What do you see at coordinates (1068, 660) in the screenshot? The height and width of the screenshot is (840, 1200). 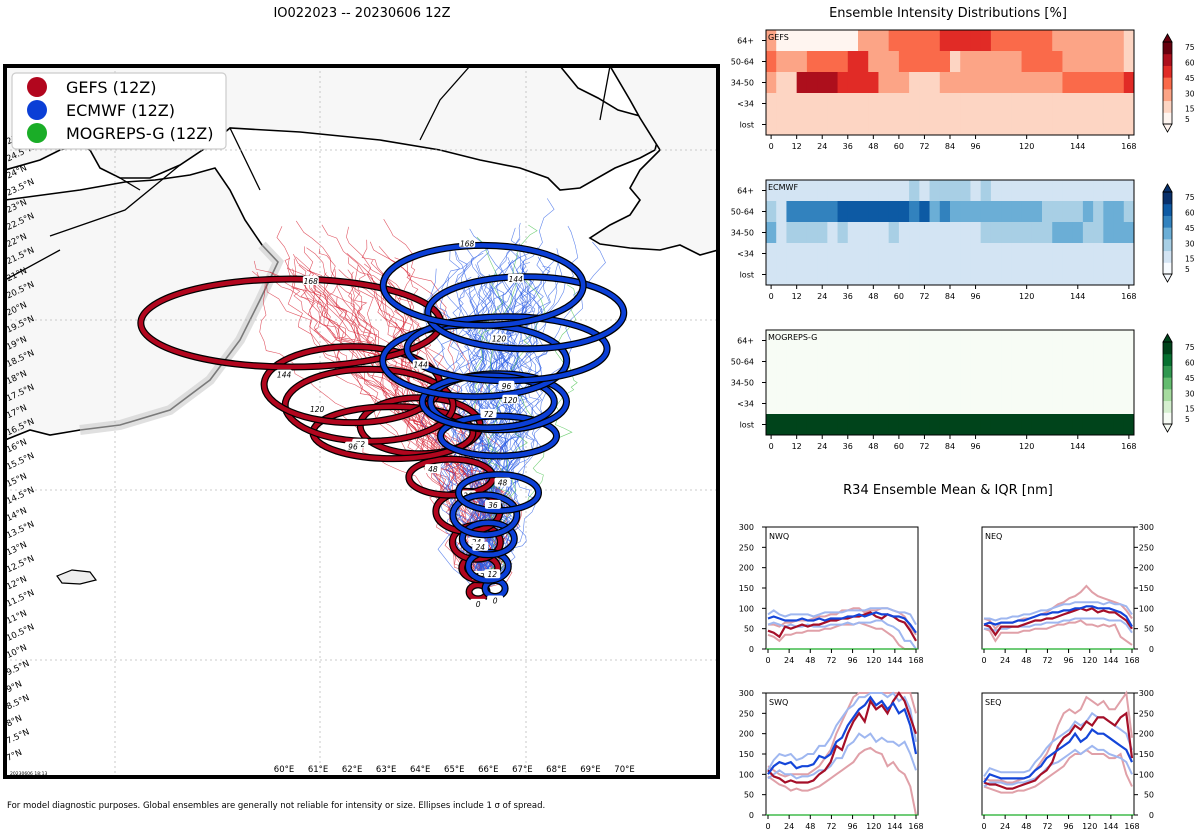 I see `r34-xtick-label: 96` at bounding box center [1068, 660].